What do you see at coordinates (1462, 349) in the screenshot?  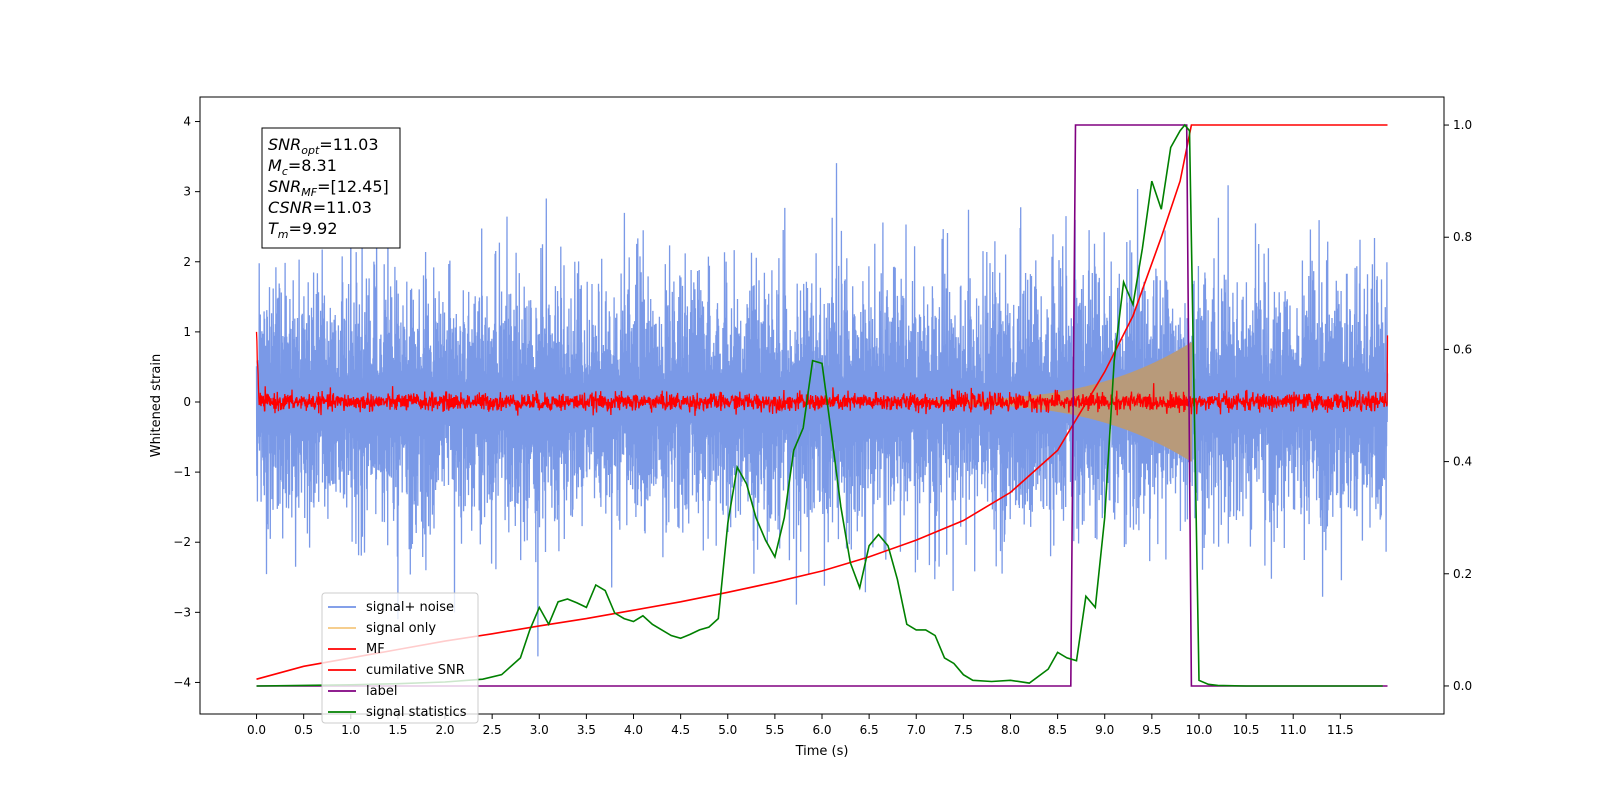 I see `y-right-tick-label: 0.6` at bounding box center [1462, 349].